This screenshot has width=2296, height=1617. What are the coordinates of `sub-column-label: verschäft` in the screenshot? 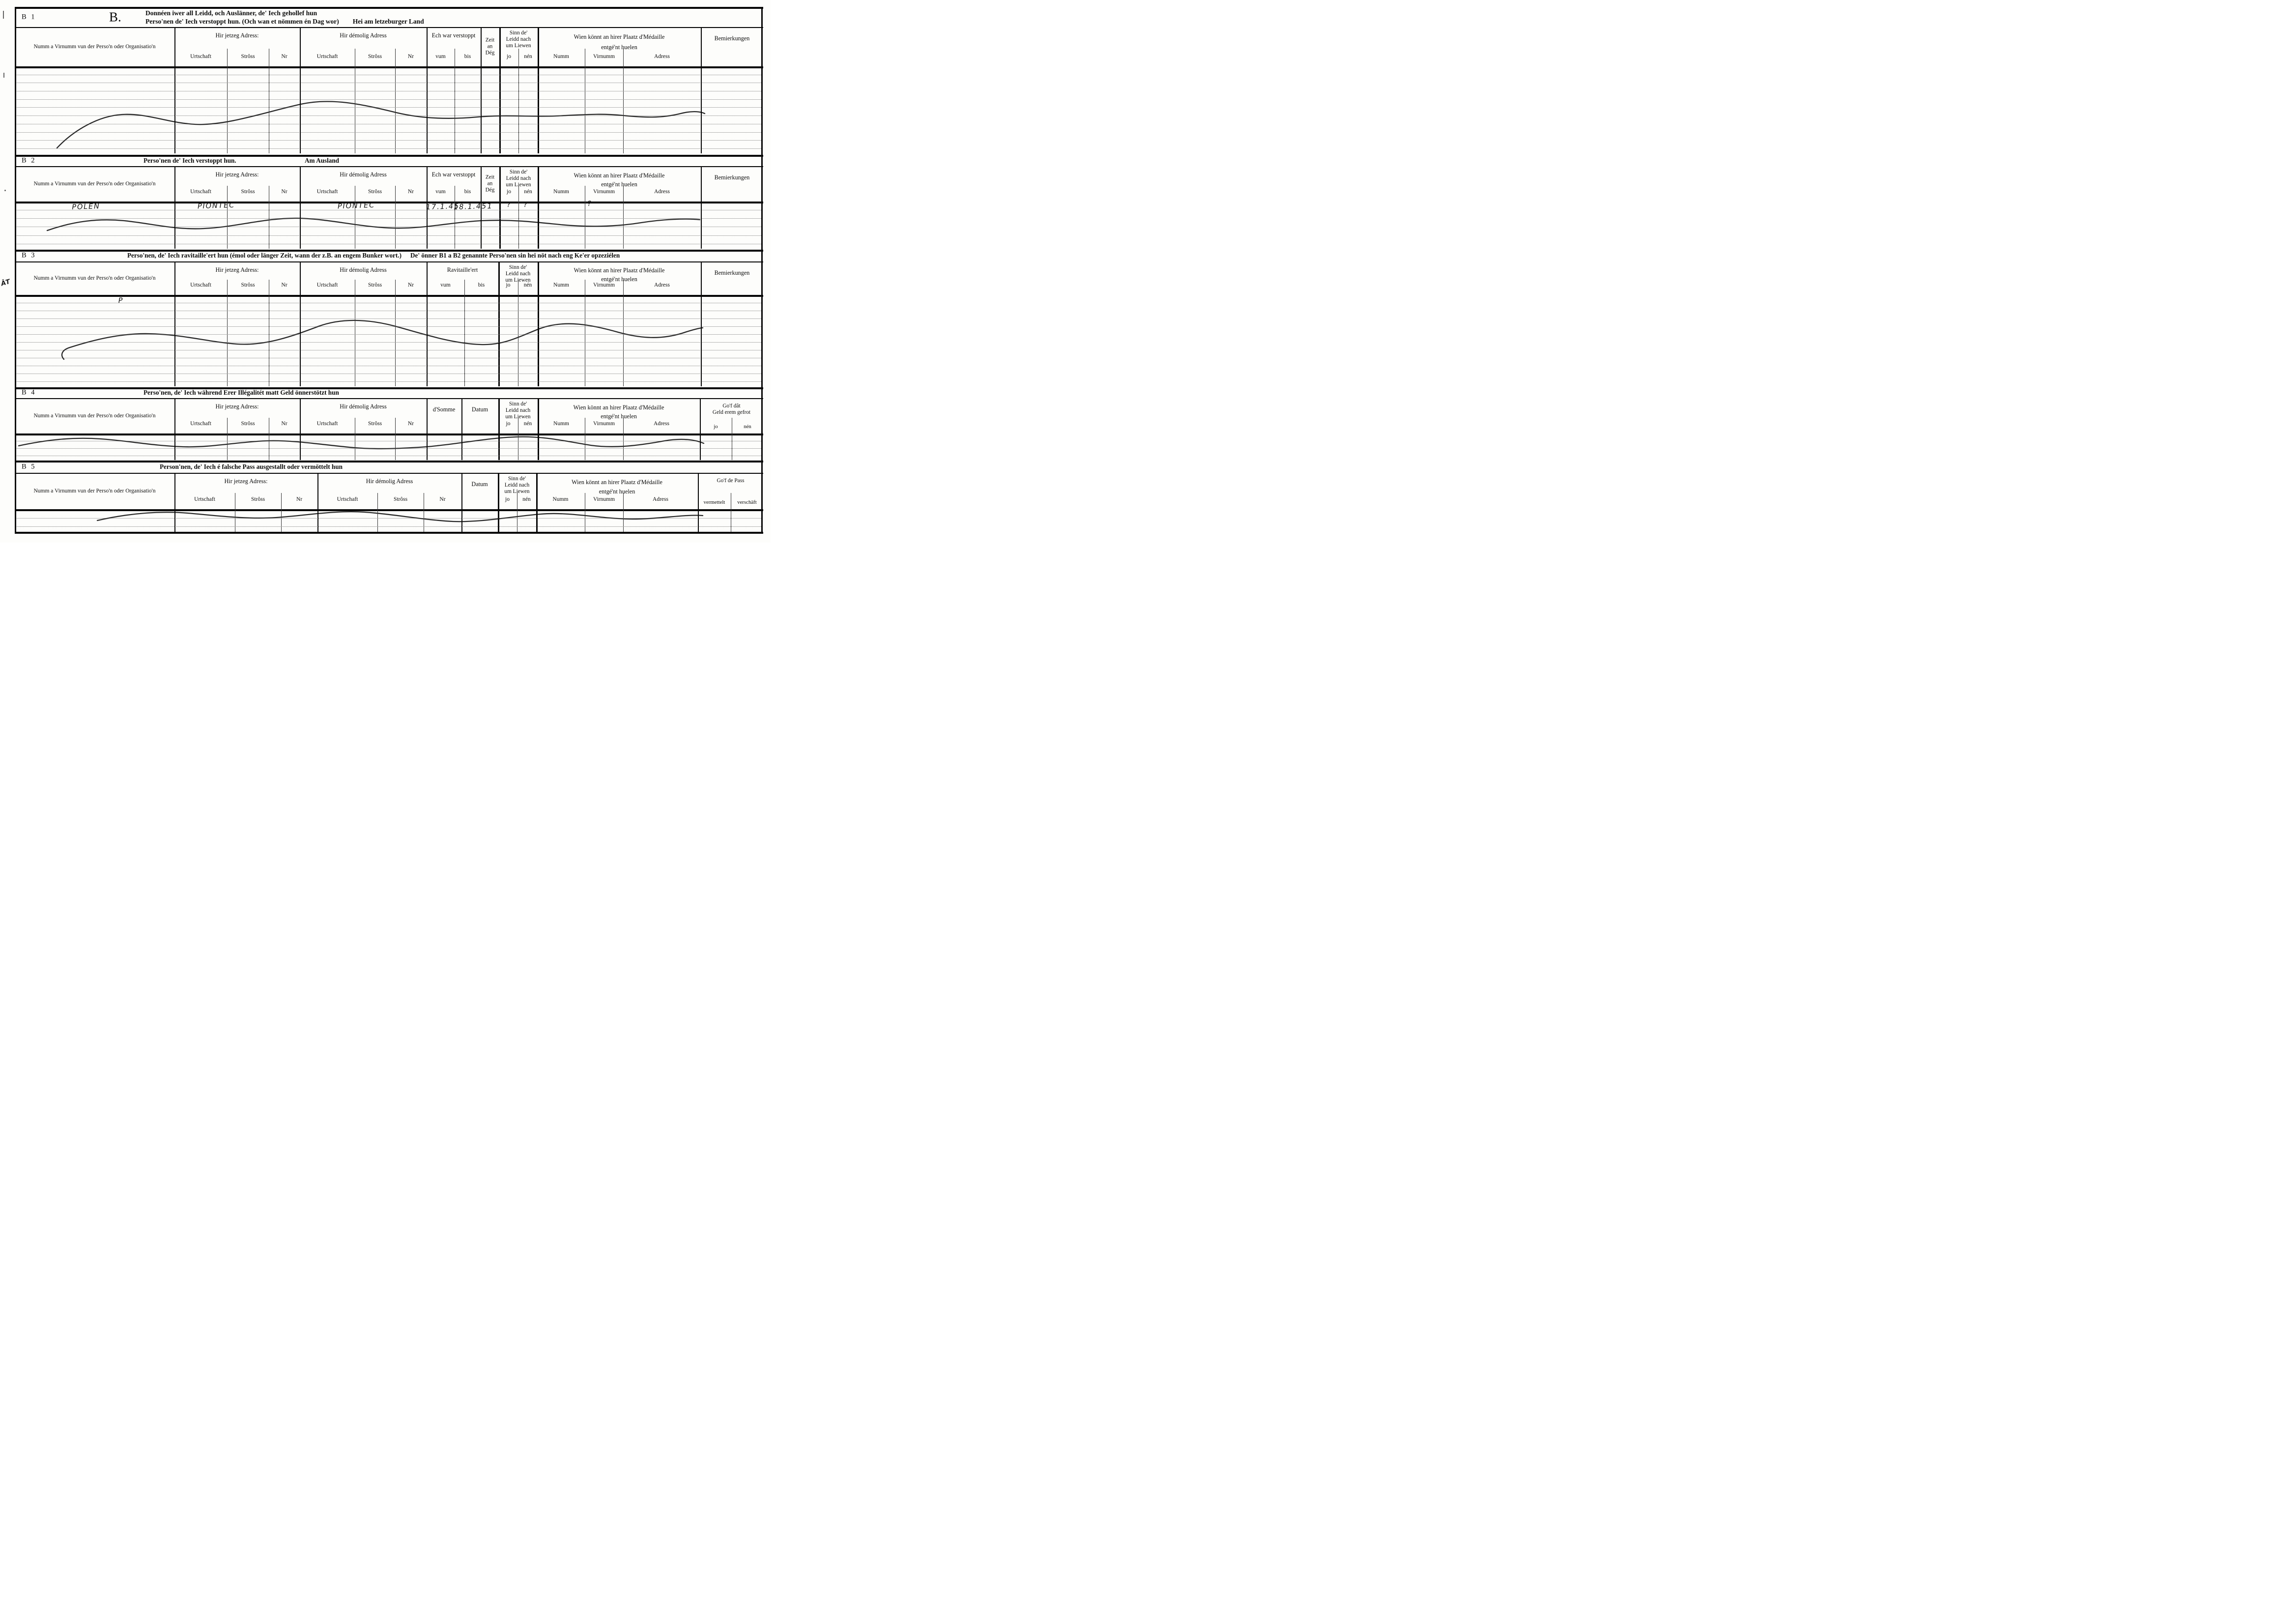 It's located at (747, 502).